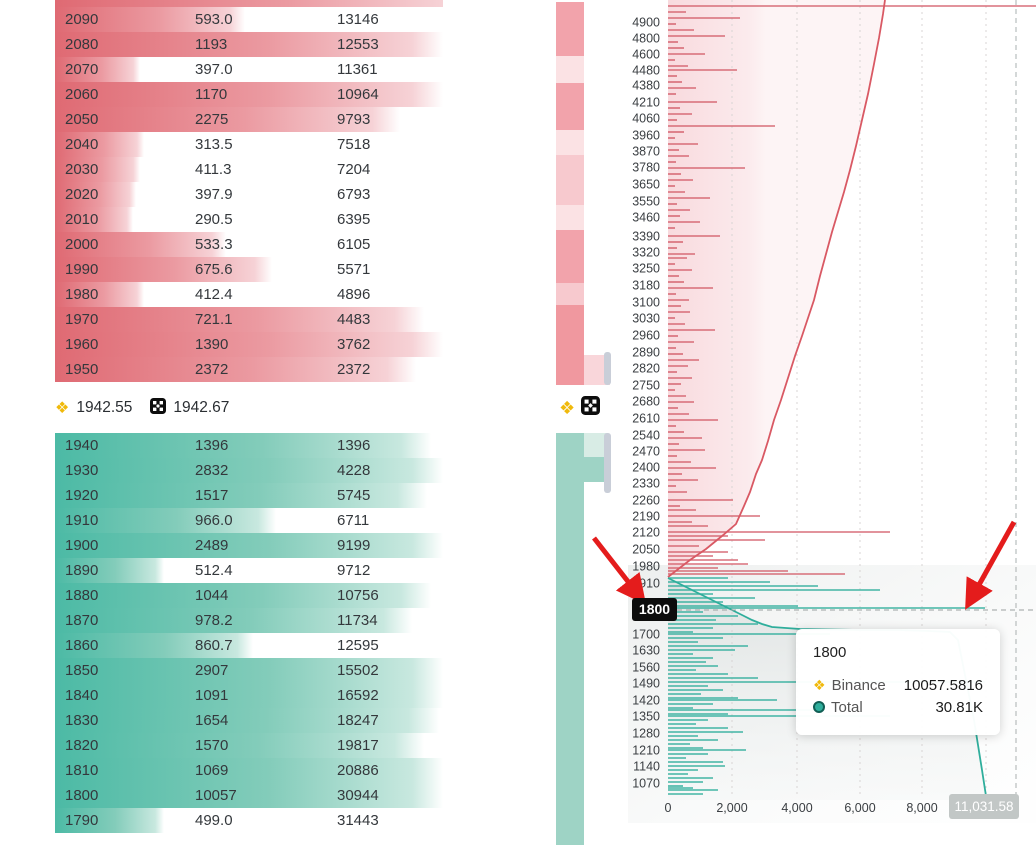 The height and width of the screenshot is (860, 1036). I want to click on size-cell: 860.7, so click(214, 645).